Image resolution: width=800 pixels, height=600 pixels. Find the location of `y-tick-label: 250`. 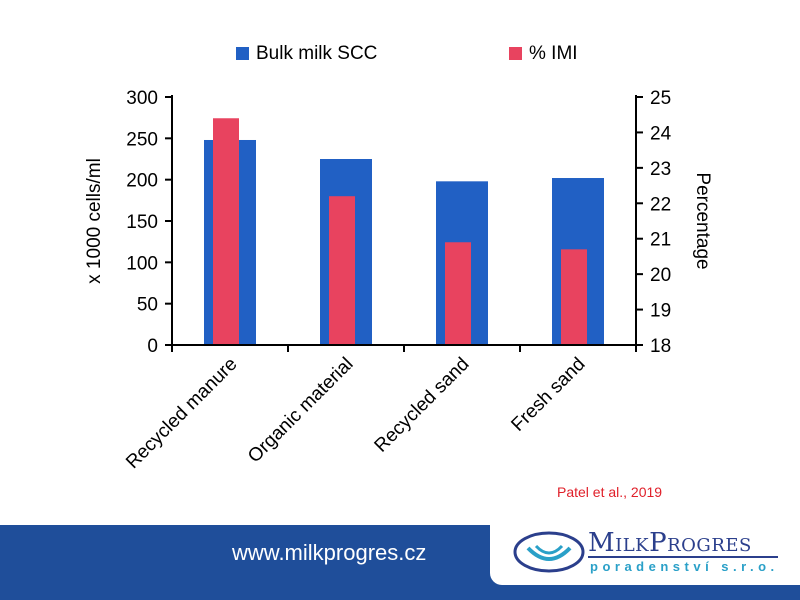

y-tick-label: 250 is located at coordinates (142, 139).